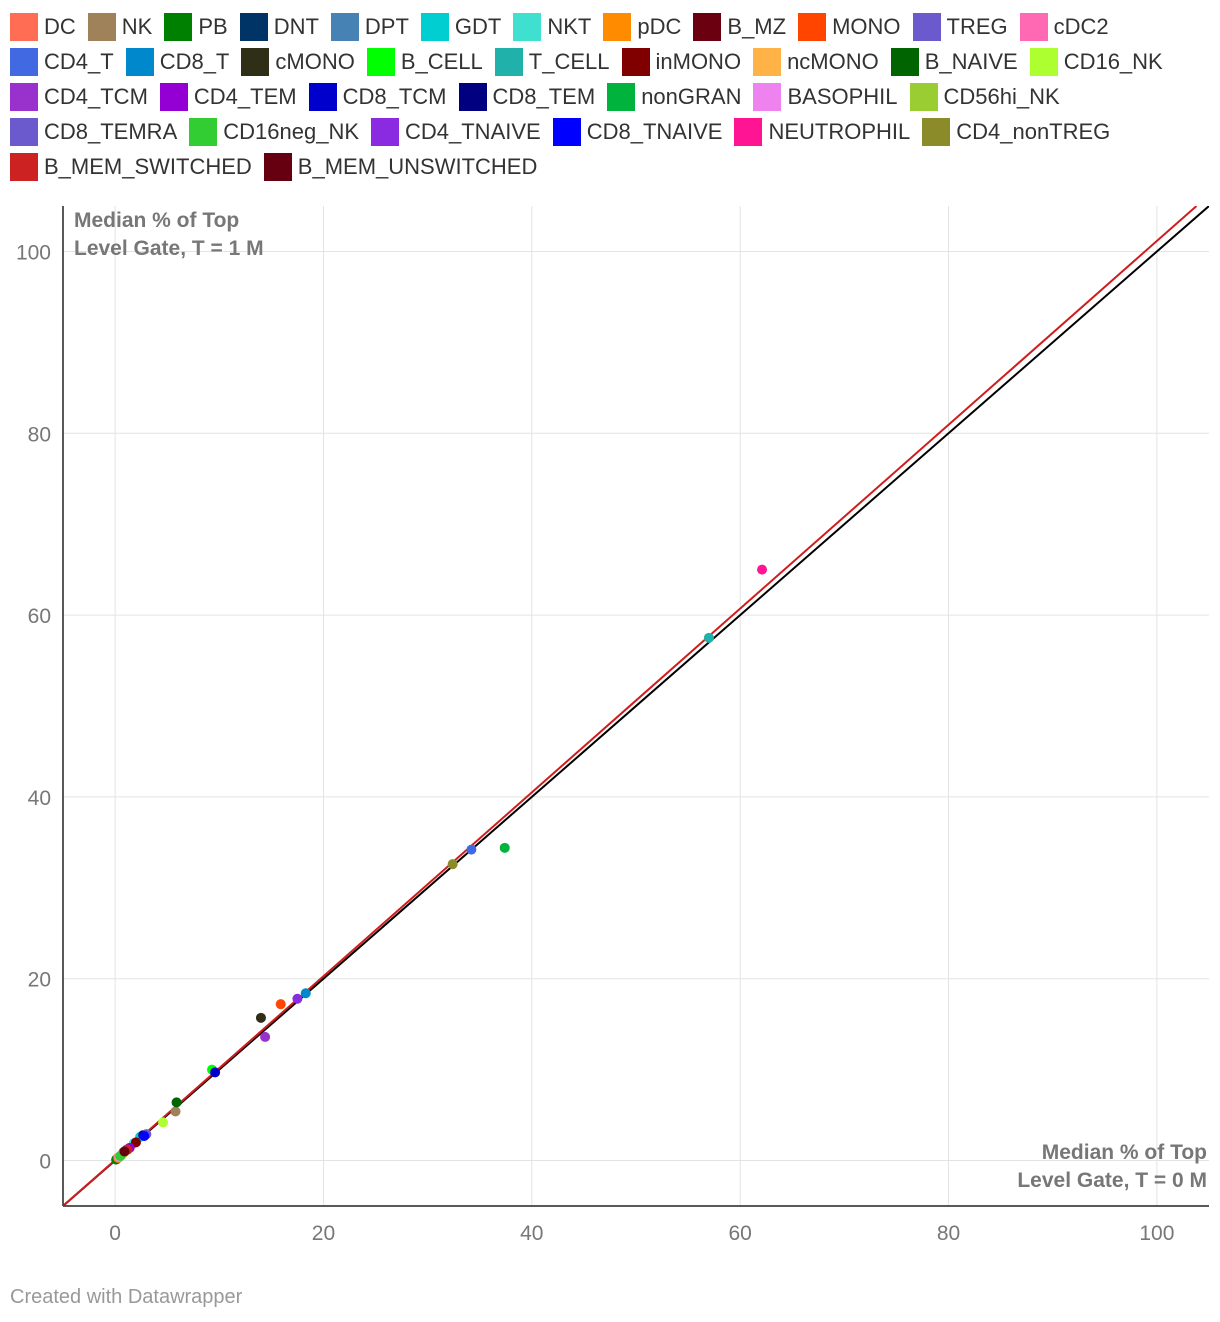 The image size is (1220, 1322). What do you see at coordinates (93, 131) in the screenshot?
I see `legend-item: CD8_TEMRA` at bounding box center [93, 131].